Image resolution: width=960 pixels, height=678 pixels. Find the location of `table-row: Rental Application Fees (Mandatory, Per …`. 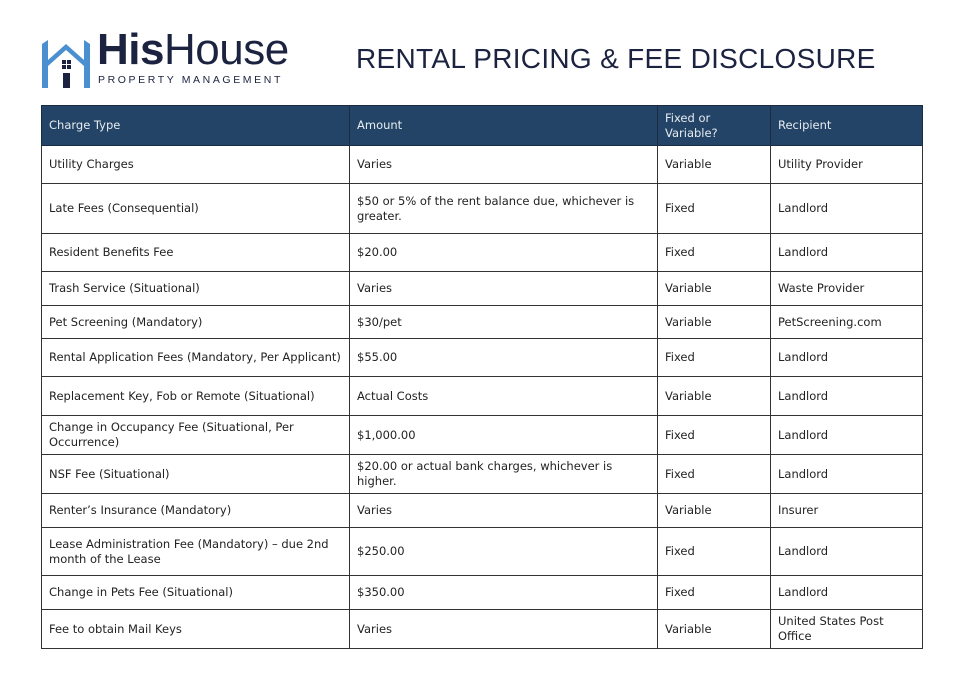

table-row: Rental Application Fees (Mandatory, Per … is located at coordinates (482, 357).